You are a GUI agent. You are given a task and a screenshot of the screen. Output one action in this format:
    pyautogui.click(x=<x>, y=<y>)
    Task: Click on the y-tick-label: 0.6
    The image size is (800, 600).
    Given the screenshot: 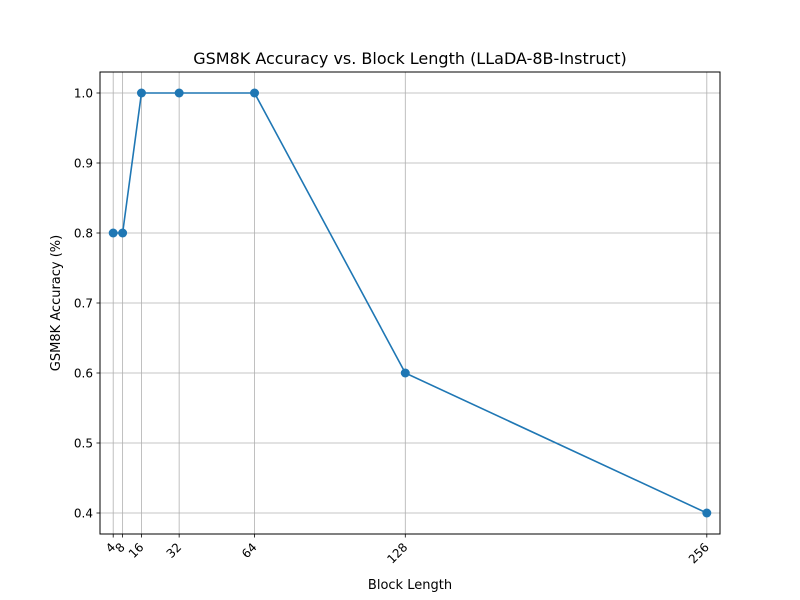 What is the action you would take?
    pyautogui.click(x=83, y=373)
    